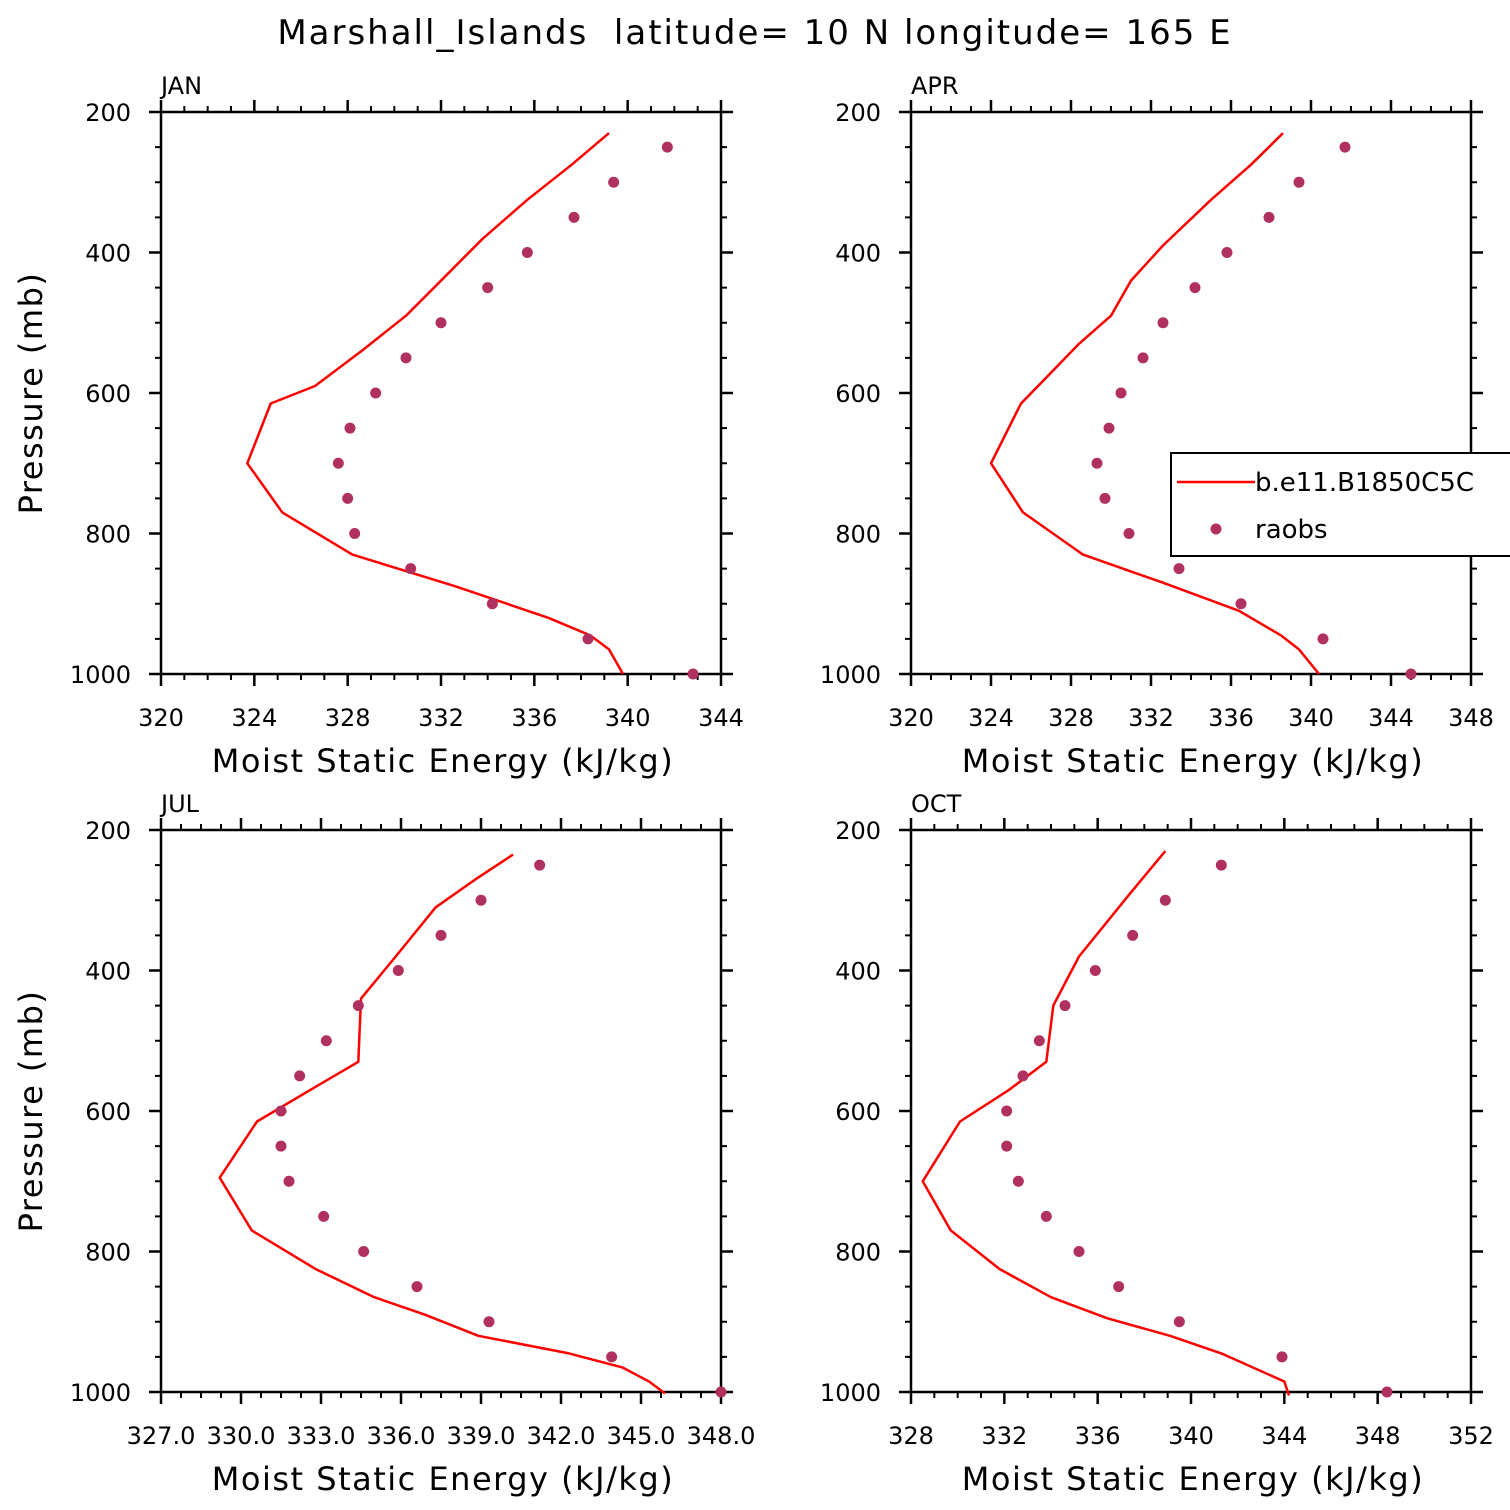 Image resolution: width=1510 pixels, height=1510 pixels. I want to click on x-tick-label: 348, so click(1378, 1436).